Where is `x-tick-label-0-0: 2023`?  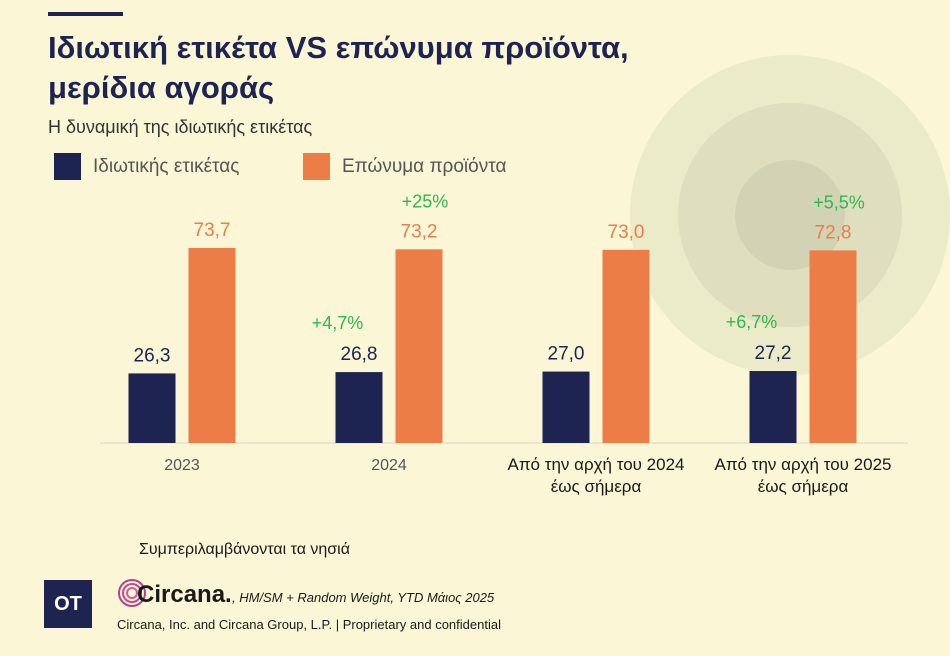
x-tick-label-0-0: 2023 is located at coordinates (182, 465).